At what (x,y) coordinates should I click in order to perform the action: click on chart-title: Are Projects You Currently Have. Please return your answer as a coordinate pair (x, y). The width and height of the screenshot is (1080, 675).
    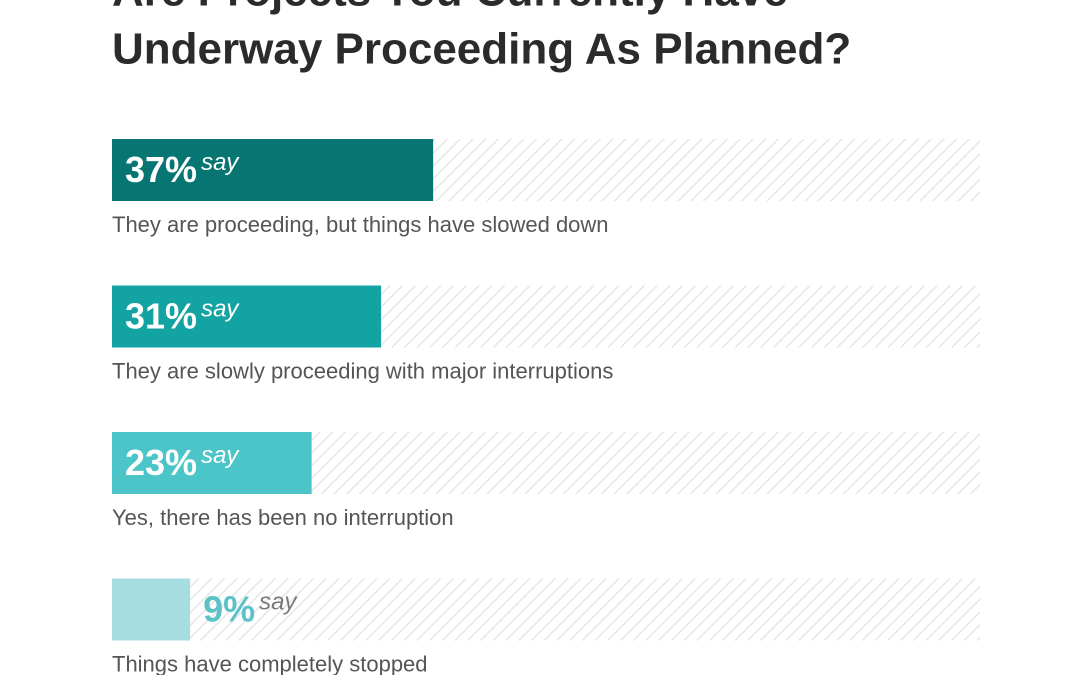
    Looking at the image, I should click on (450, 8).